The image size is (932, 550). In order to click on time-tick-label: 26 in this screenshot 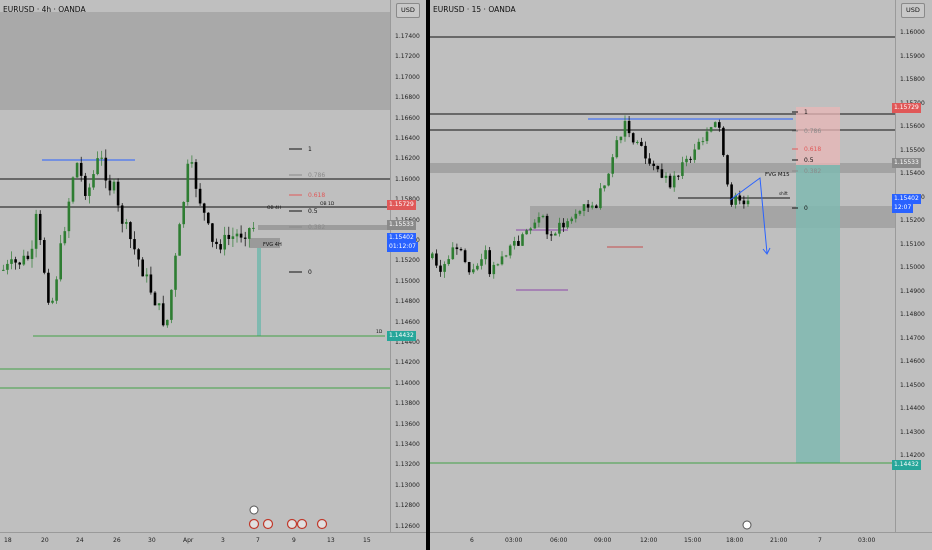, I will do `click(117, 540)`.